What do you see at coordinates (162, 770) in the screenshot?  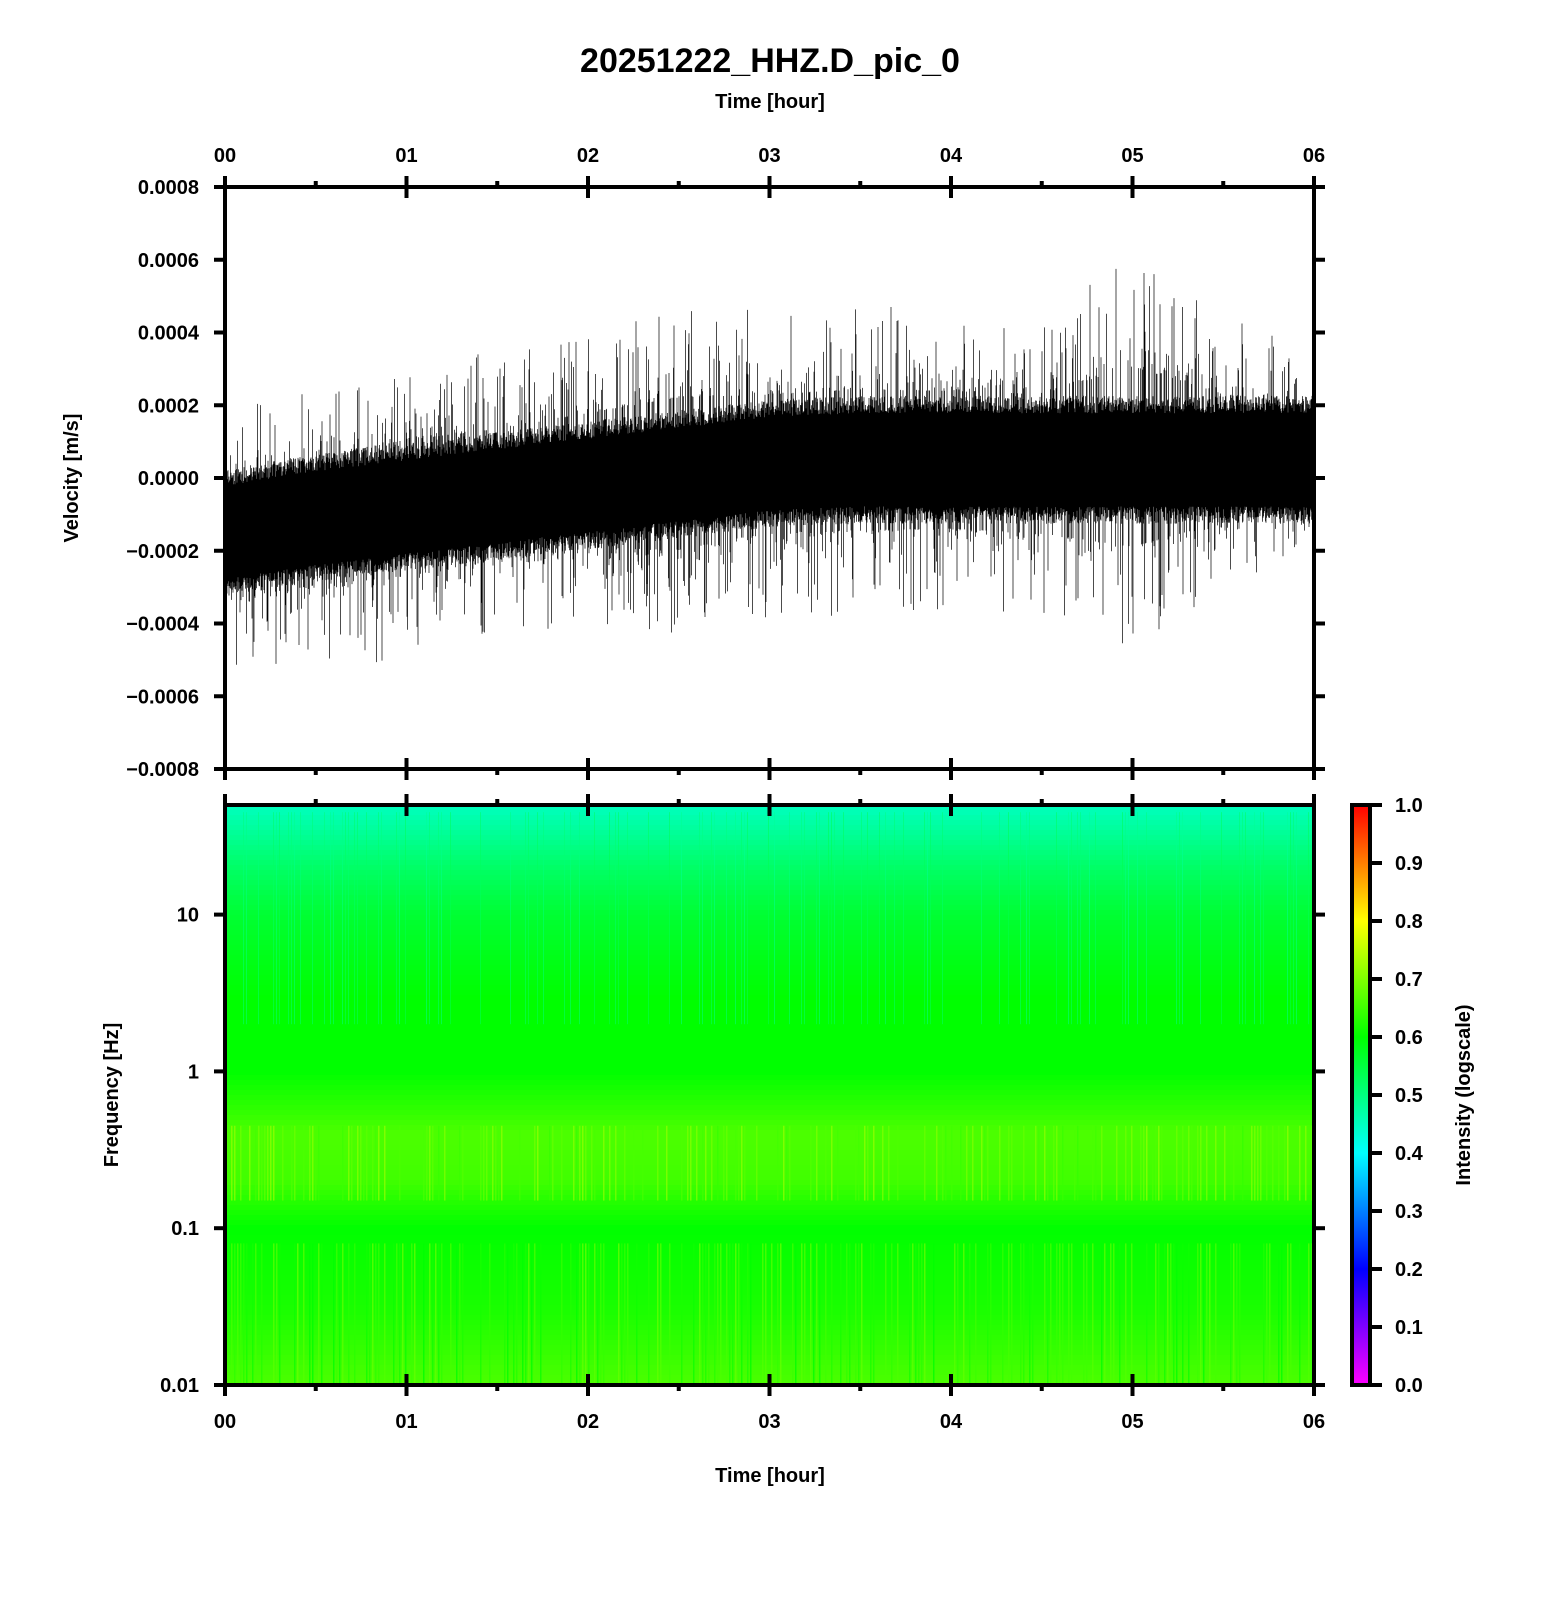 I see `velocity-tick-label: −0.0008` at bounding box center [162, 770].